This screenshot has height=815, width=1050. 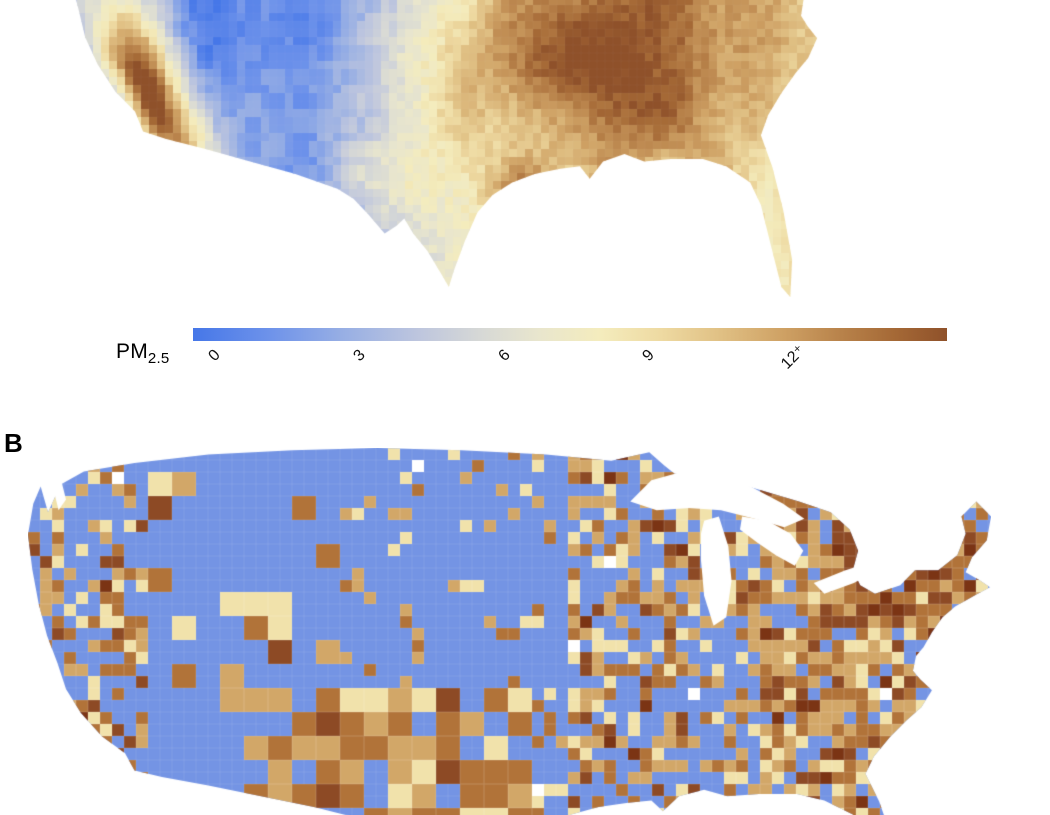 What do you see at coordinates (793, 357) in the screenshot?
I see `legend-tick-label: 12⁺` at bounding box center [793, 357].